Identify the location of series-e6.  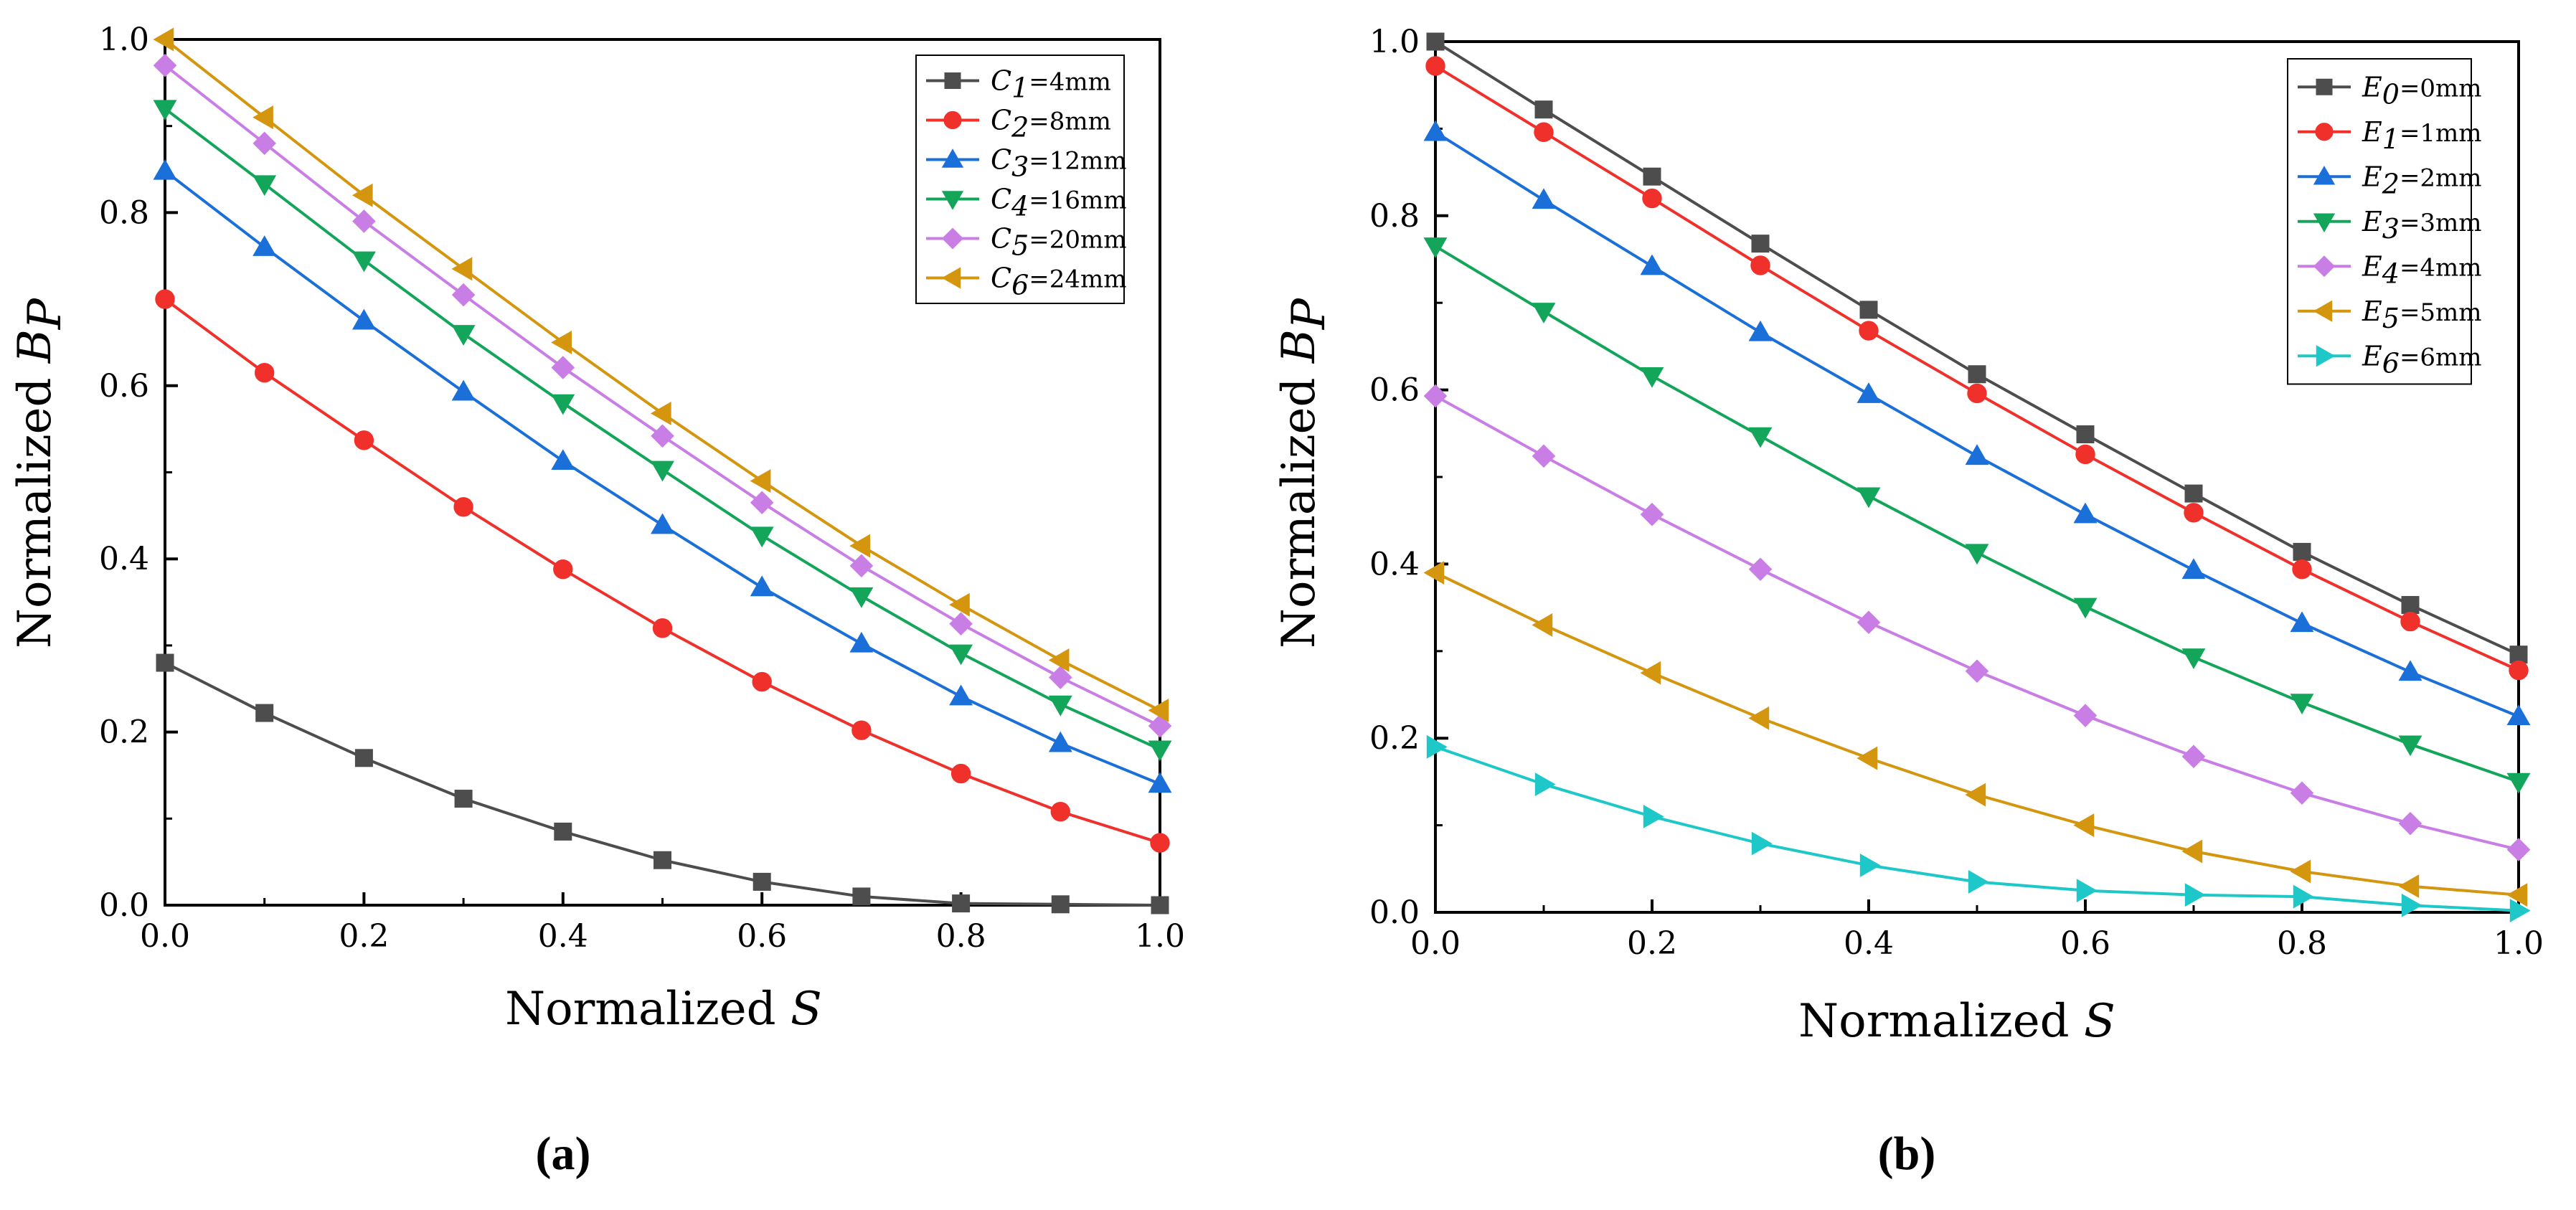
(1978, 829).